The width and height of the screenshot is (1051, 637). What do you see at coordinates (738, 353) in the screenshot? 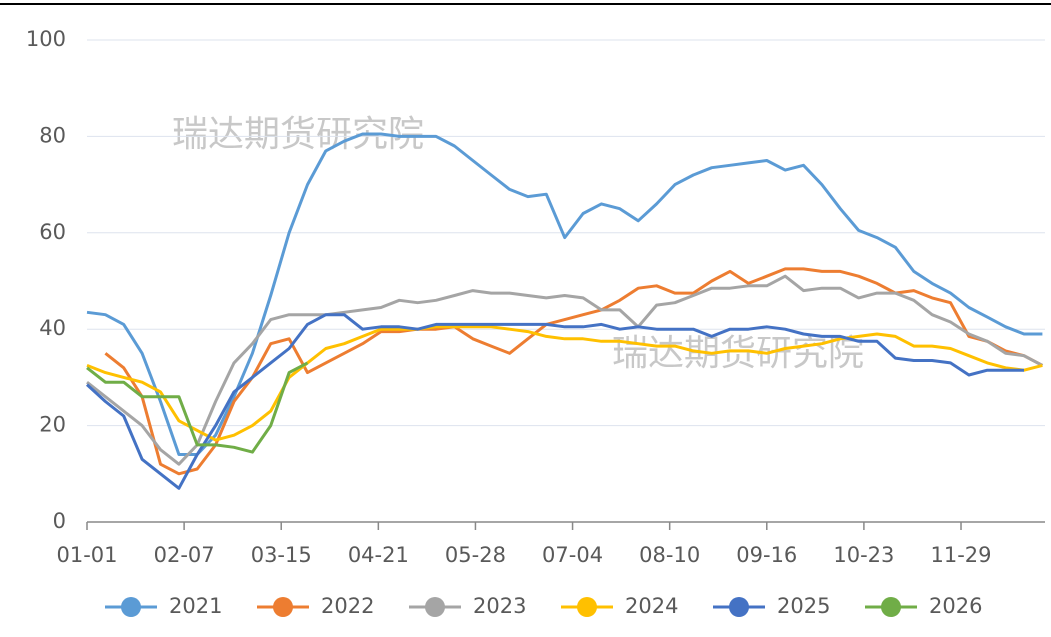
I see `watermark: 瑞达期货研究院` at bounding box center [738, 353].